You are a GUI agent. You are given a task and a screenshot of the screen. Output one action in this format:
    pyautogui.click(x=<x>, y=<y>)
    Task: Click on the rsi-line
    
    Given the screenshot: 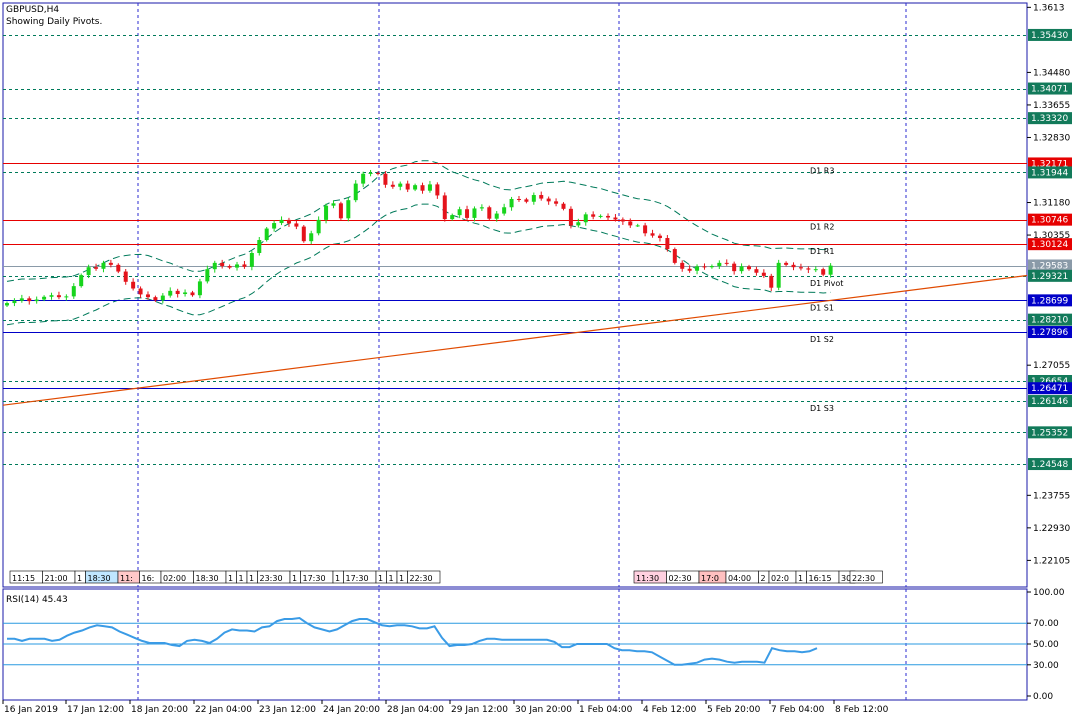 What is the action you would take?
    pyautogui.click(x=412, y=641)
    